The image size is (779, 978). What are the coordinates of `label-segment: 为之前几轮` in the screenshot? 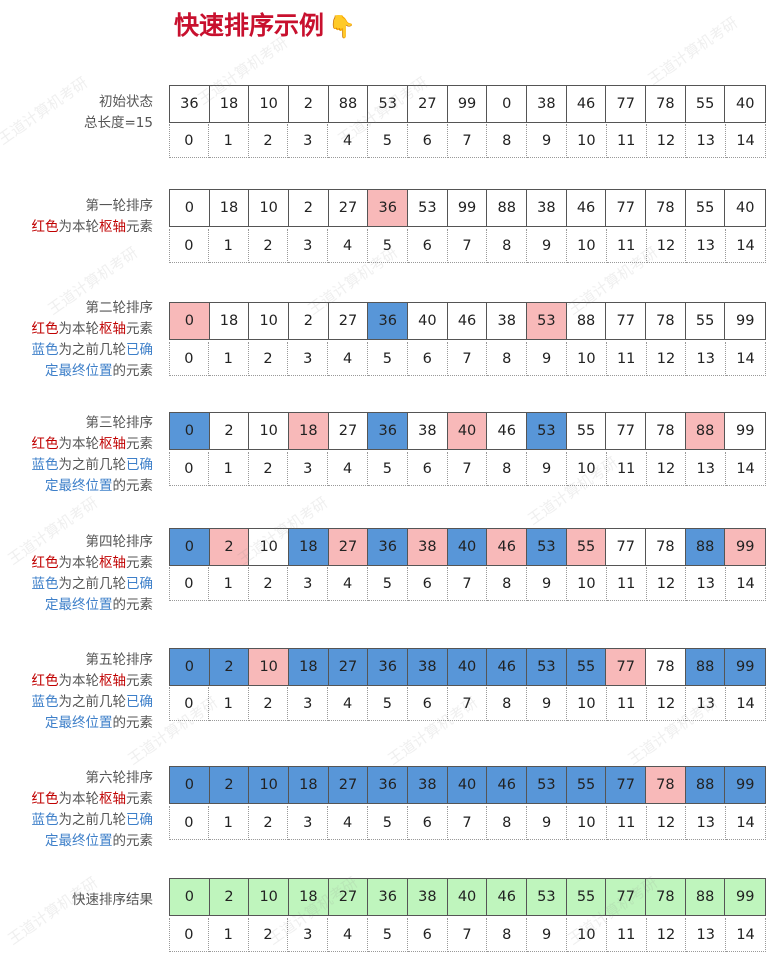 It's located at (92, 350).